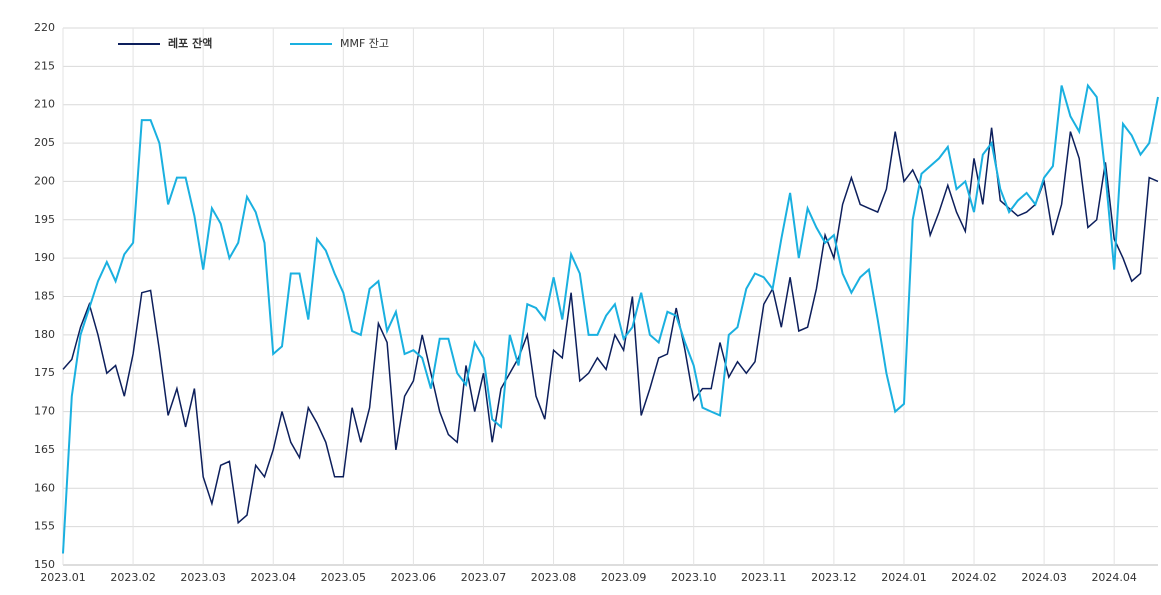  I want to click on y-tick-label: 180, so click(44, 334).